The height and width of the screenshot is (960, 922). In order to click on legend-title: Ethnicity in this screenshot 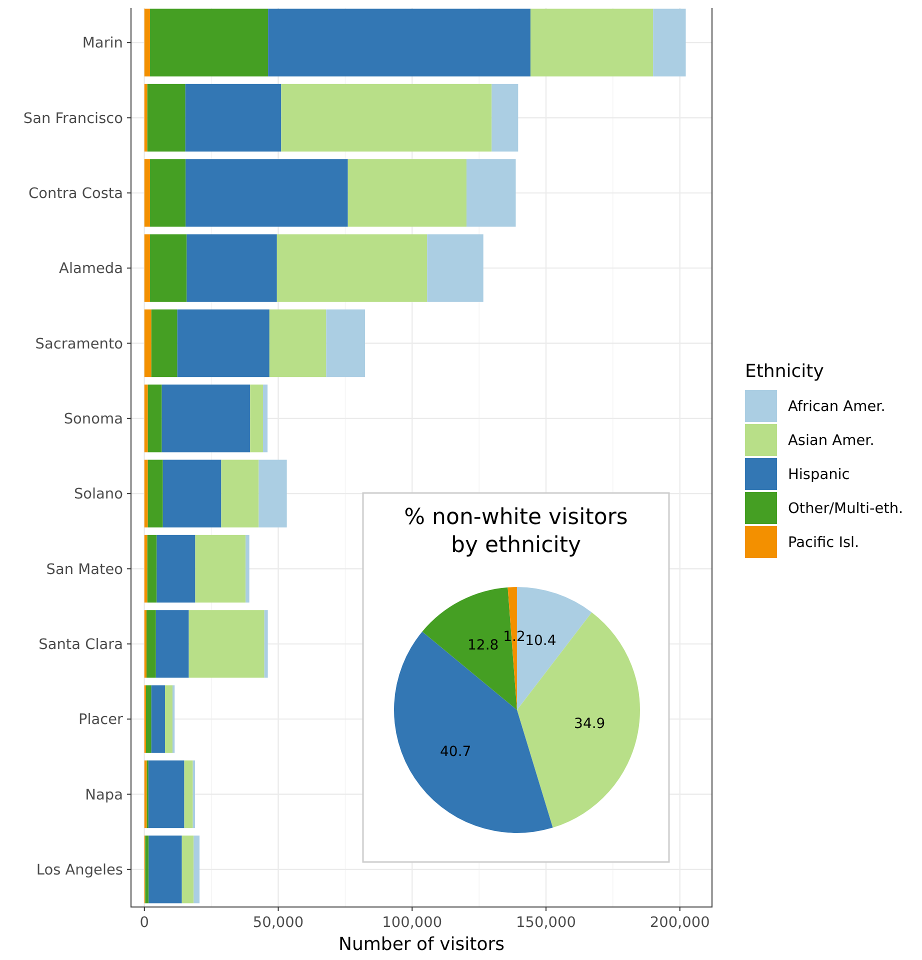, I will do `click(784, 371)`.